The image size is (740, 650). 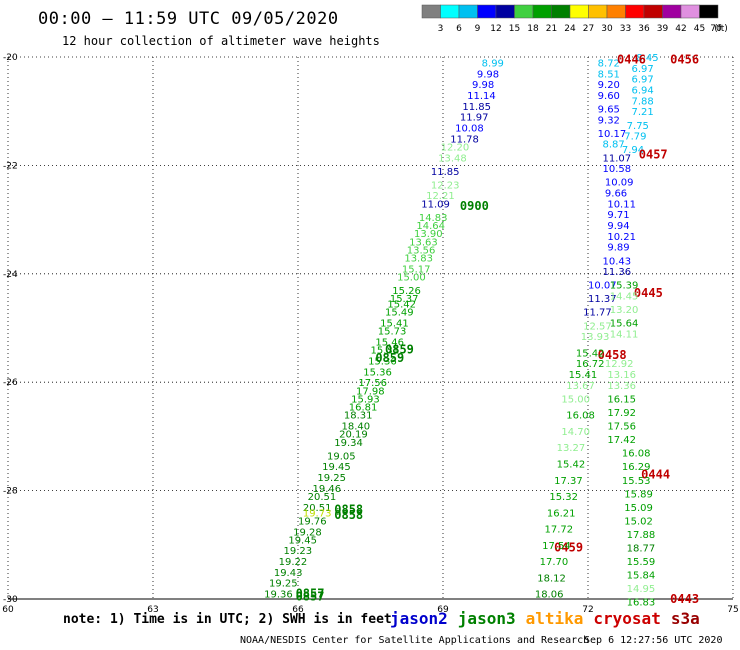 I want to click on wave-height-value: 13.16, so click(x=621, y=375).